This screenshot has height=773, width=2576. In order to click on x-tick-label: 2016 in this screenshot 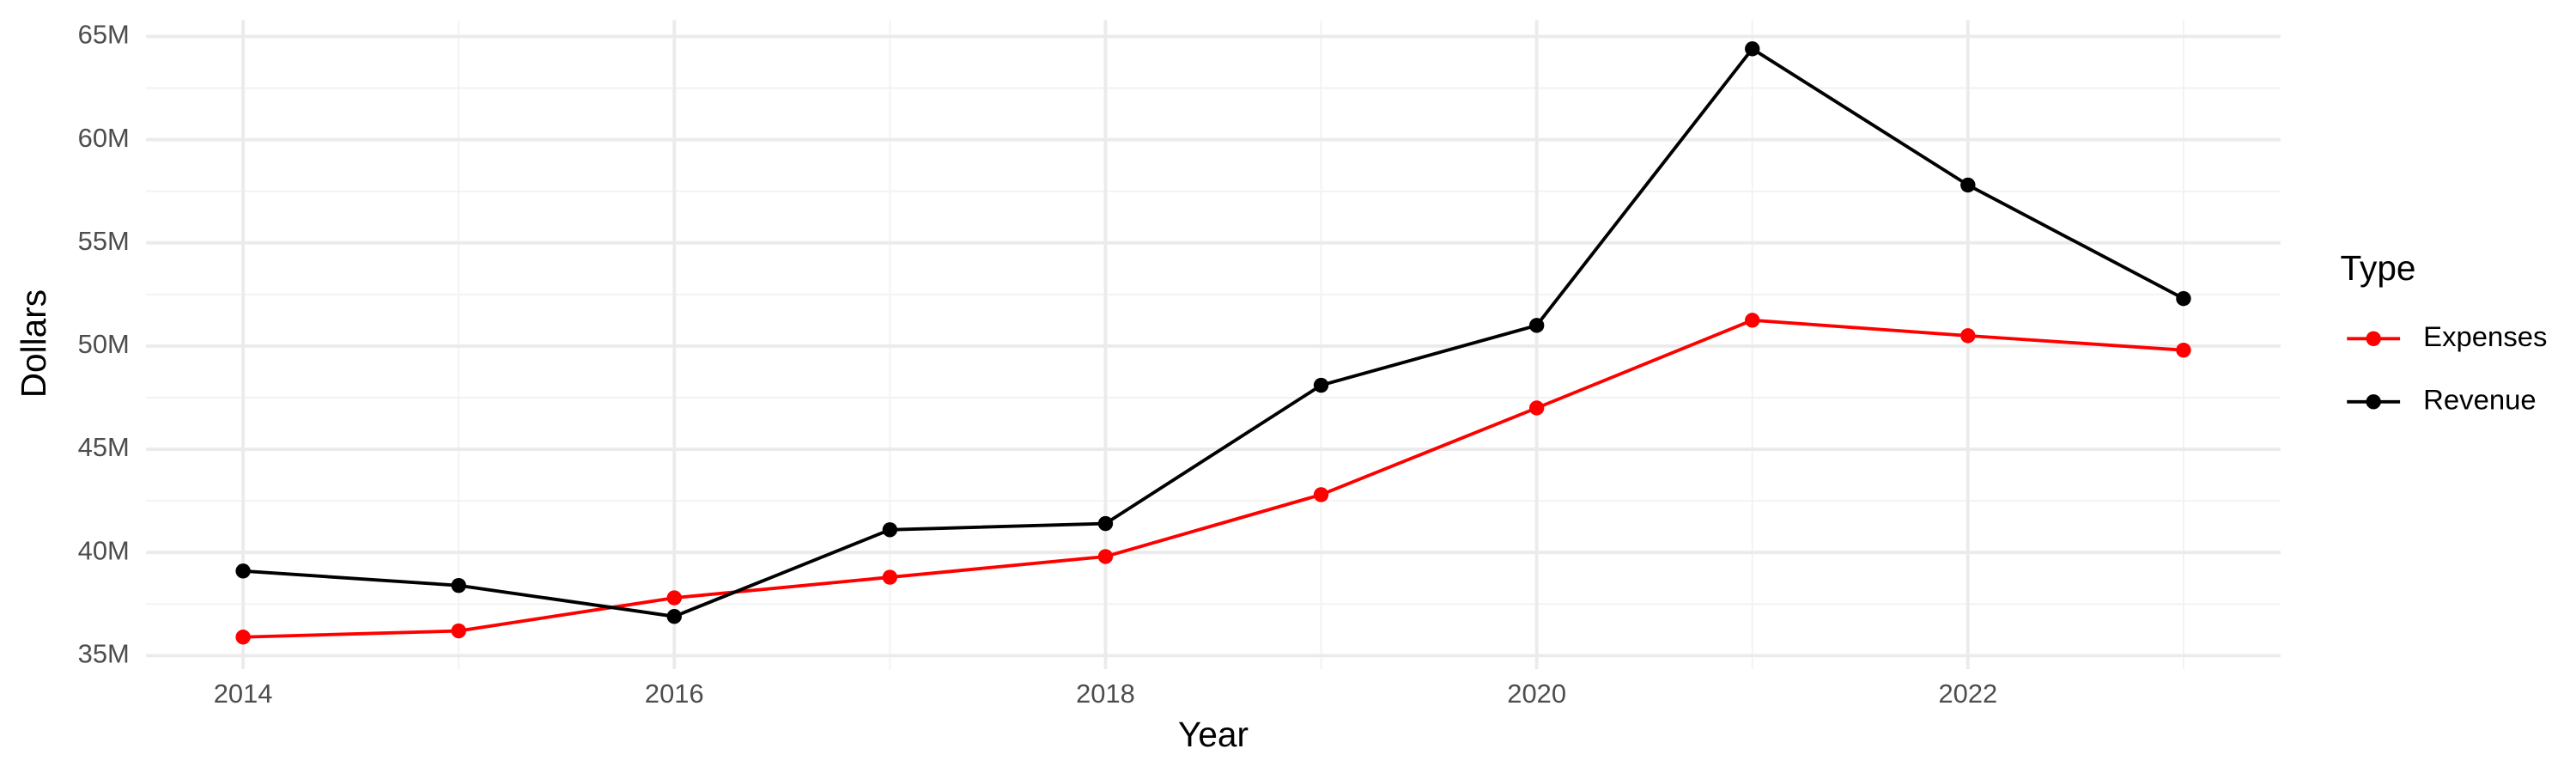, I will do `click(674, 694)`.